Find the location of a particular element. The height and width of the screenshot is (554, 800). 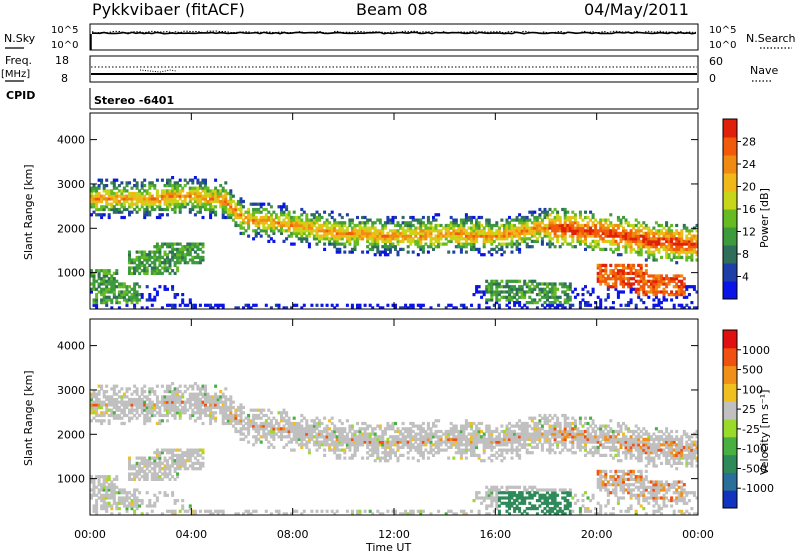

freq-unit: [MHz] is located at coordinates (15, 74).